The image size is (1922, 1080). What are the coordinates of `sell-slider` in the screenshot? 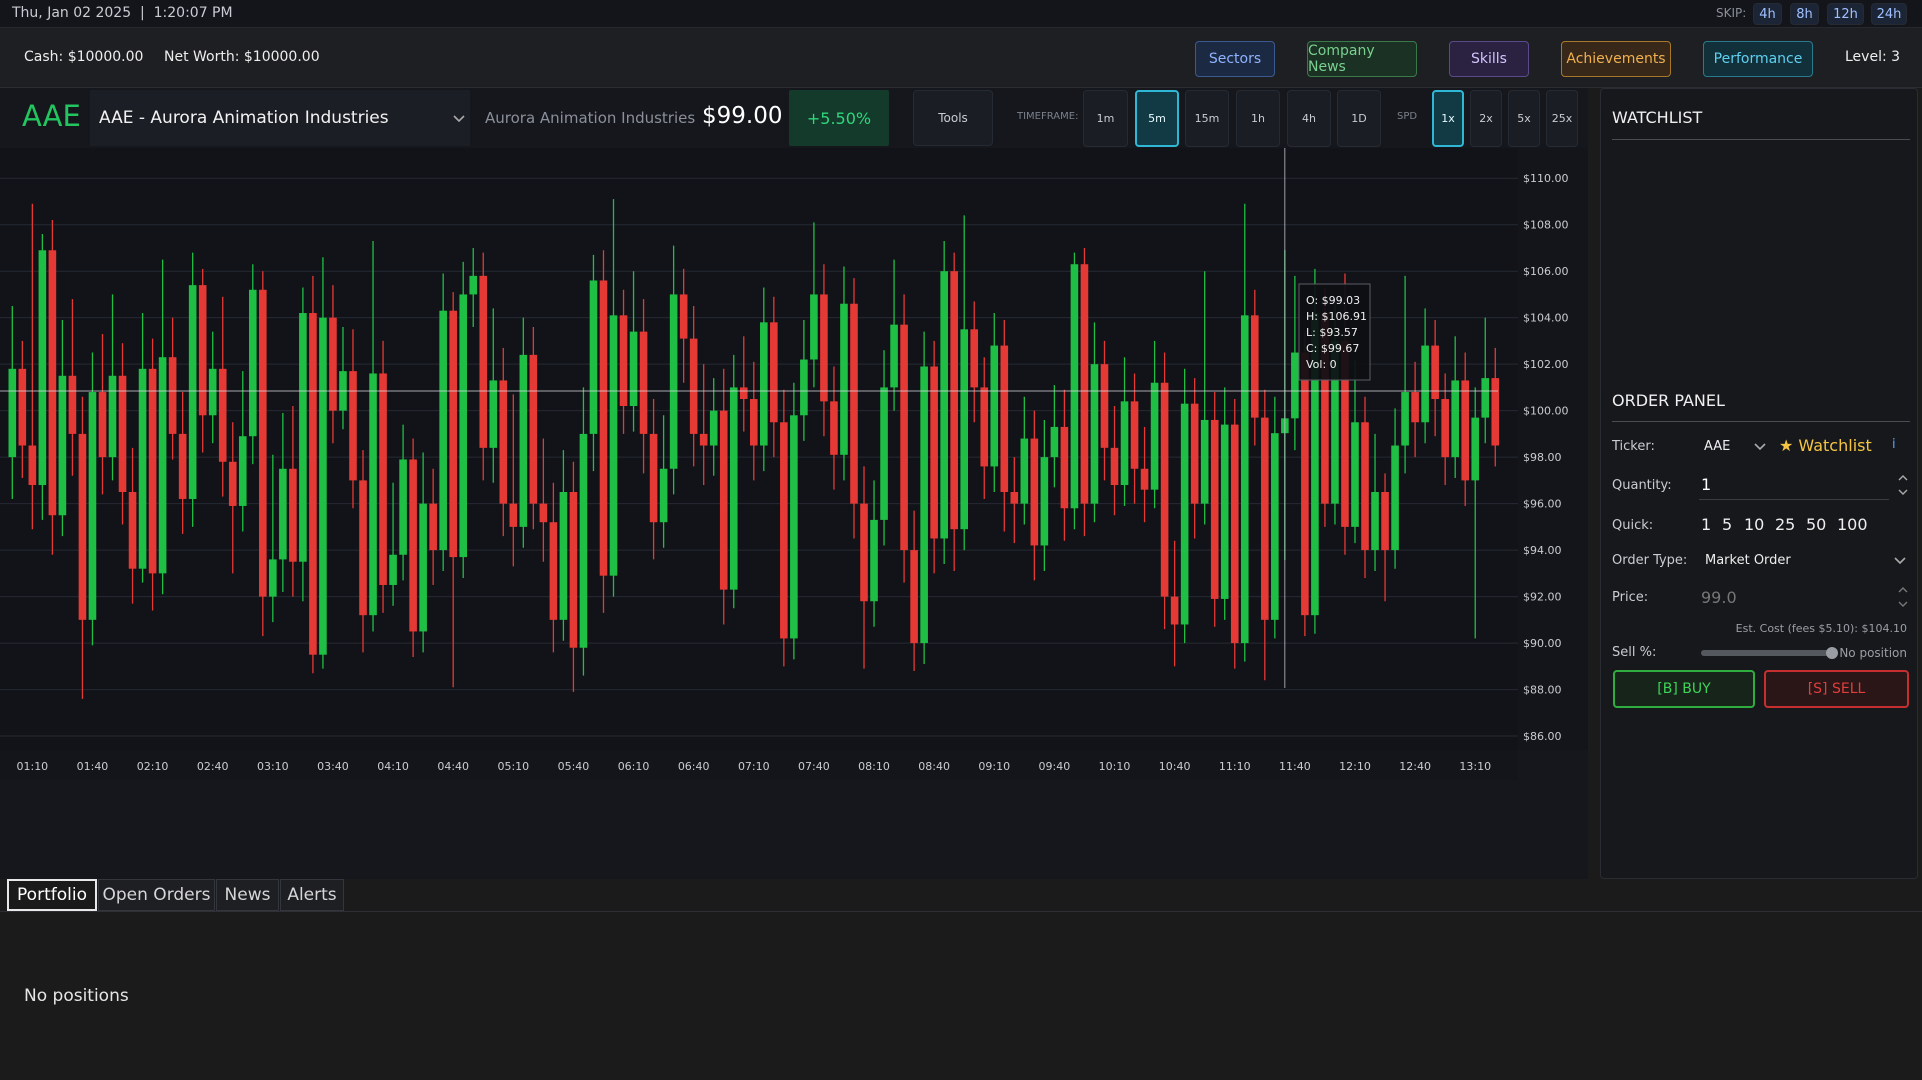 It's located at (1768, 653).